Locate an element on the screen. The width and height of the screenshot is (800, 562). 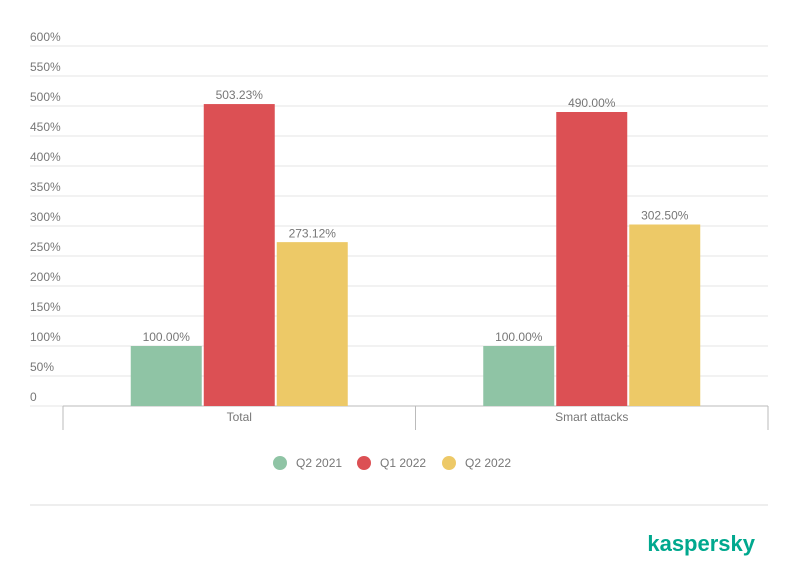
y-tick-label: 100% is located at coordinates (45, 337).